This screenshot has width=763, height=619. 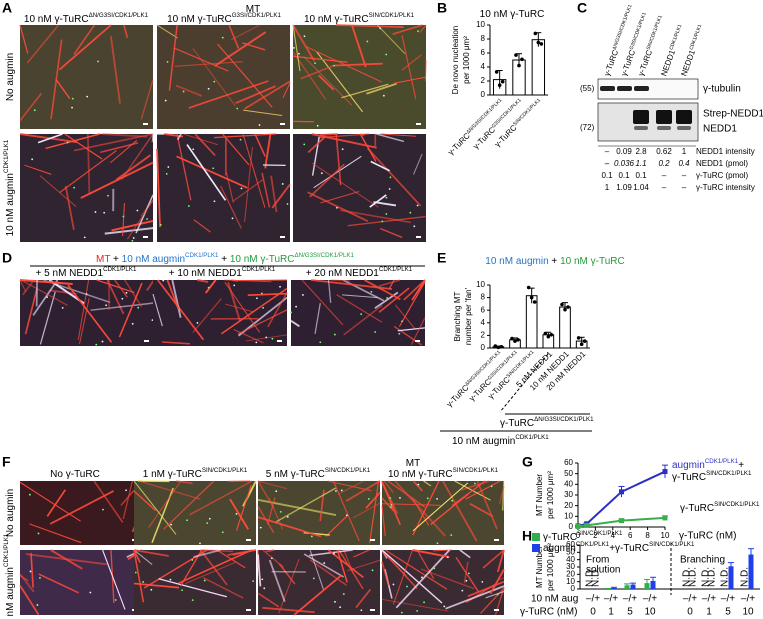 What do you see at coordinates (628, 63) in the screenshot?
I see `text-part: γ-TuRC` at bounding box center [628, 63].